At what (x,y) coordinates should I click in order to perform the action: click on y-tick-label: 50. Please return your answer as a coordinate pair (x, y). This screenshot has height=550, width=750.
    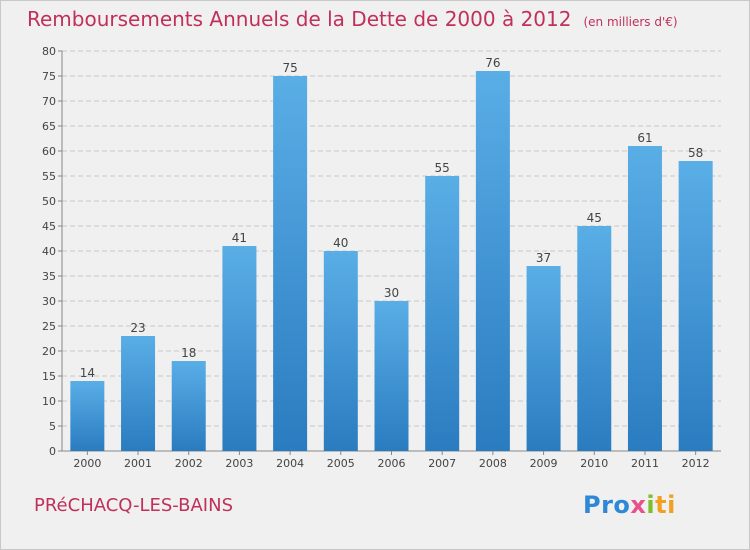
    Looking at the image, I should click on (49, 201).